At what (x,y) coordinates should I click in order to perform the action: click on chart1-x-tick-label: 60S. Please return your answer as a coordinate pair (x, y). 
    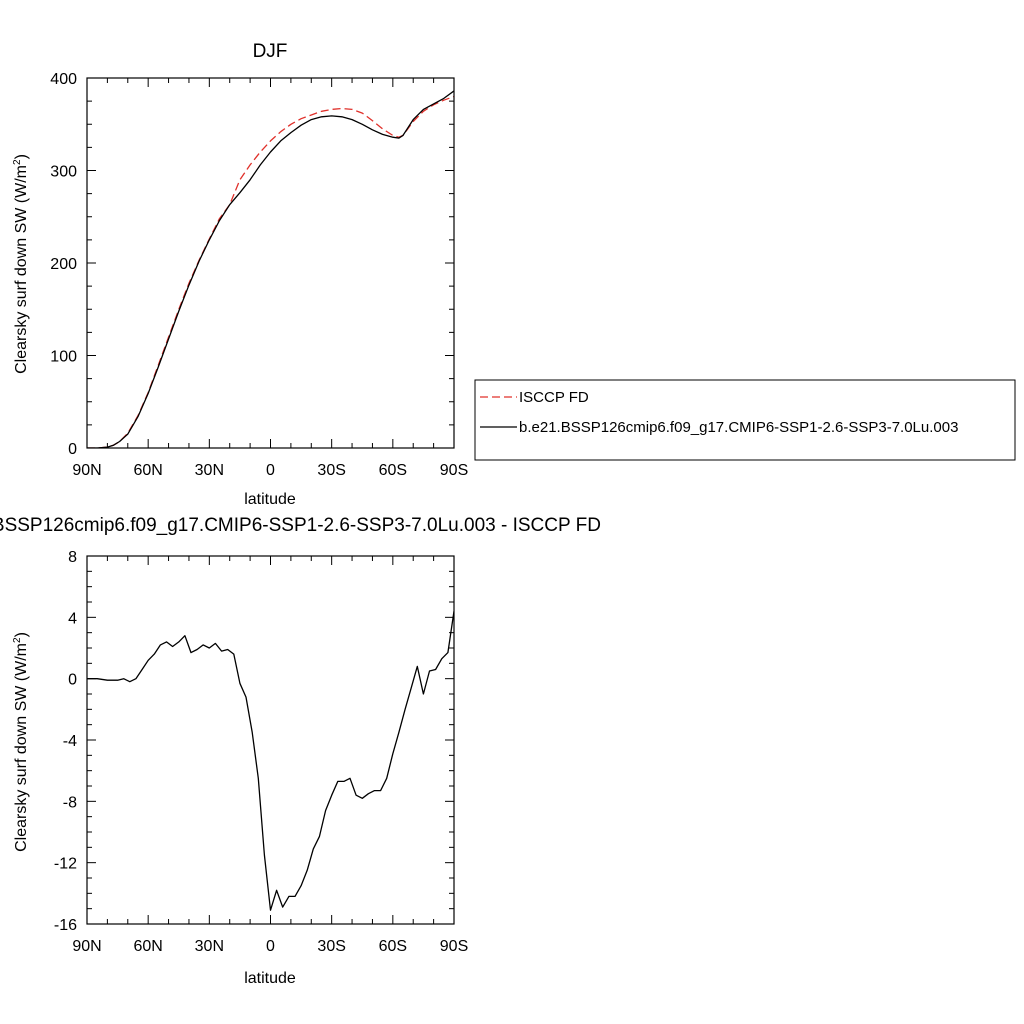
    Looking at the image, I should click on (393, 946).